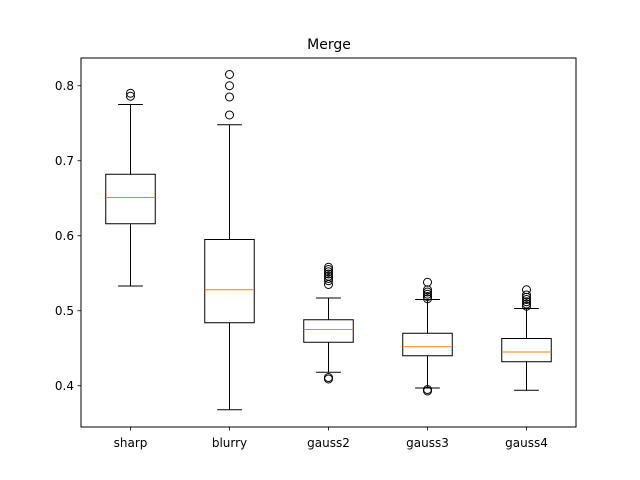  I want to click on x-tick-label: gauss3, so click(427, 443).